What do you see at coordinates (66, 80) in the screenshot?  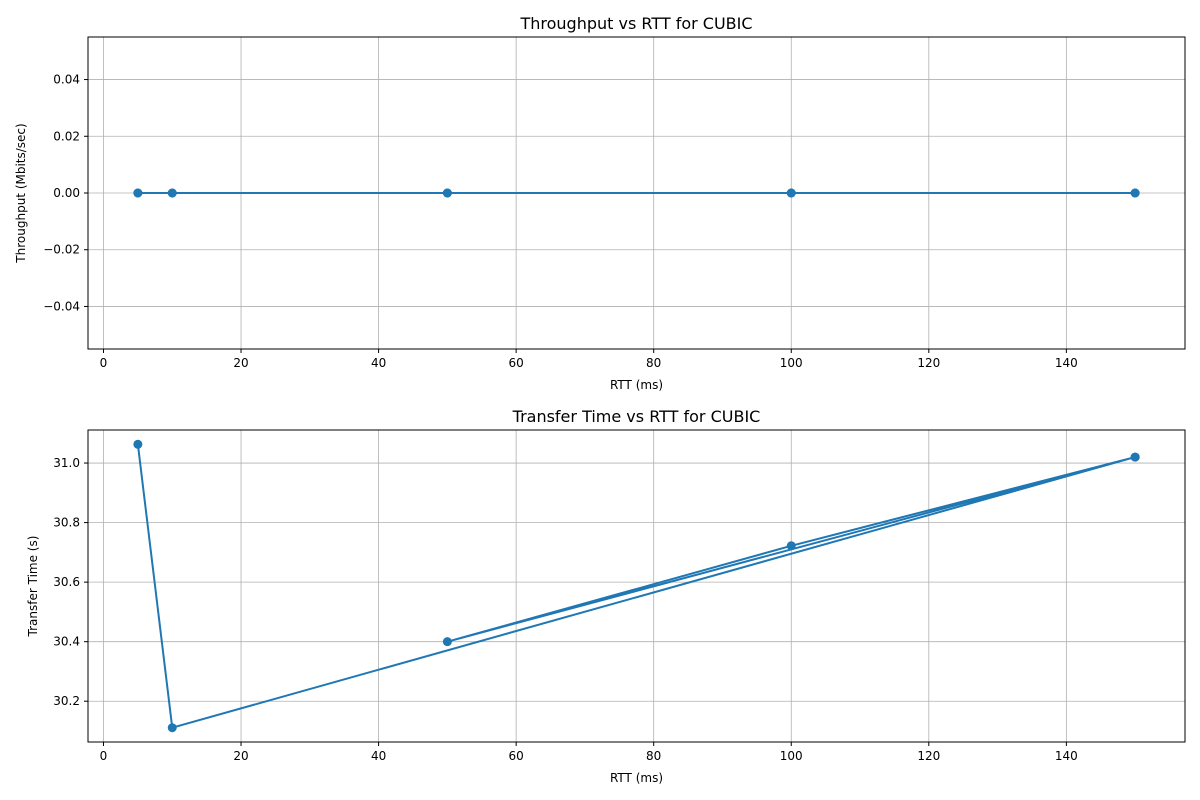 I see `y-tick-label: 0.04` at bounding box center [66, 80].